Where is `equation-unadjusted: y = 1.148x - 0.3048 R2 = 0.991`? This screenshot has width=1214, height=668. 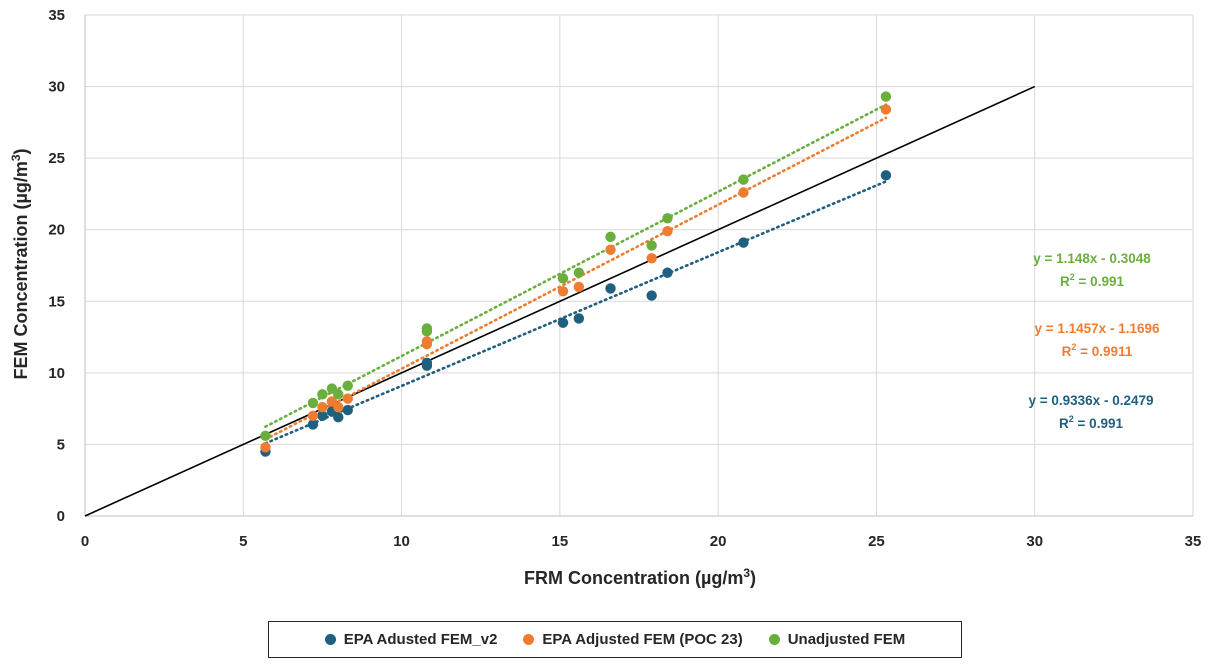 equation-unadjusted: y = 1.148x - 0.3048 R2 = 0.991 is located at coordinates (1092, 270).